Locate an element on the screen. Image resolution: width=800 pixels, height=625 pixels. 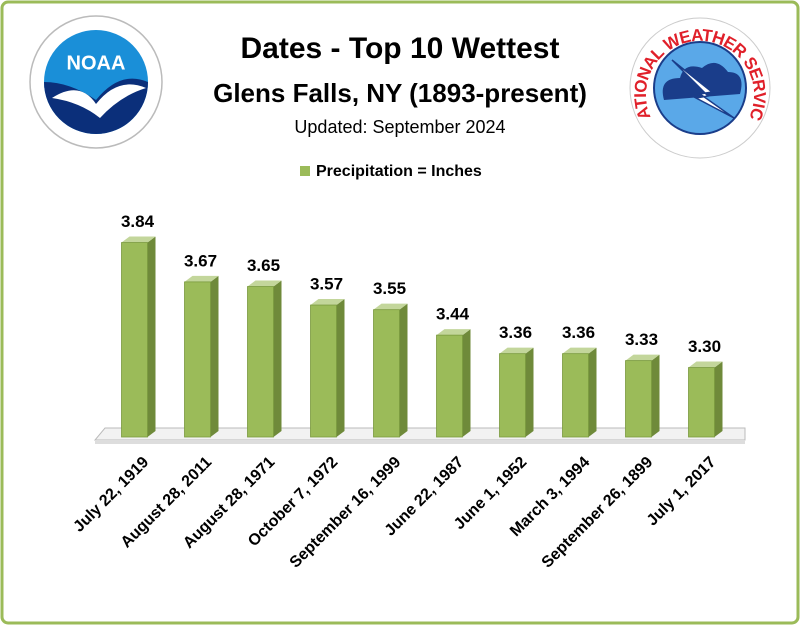
legend-swatch is located at coordinates (305, 171).